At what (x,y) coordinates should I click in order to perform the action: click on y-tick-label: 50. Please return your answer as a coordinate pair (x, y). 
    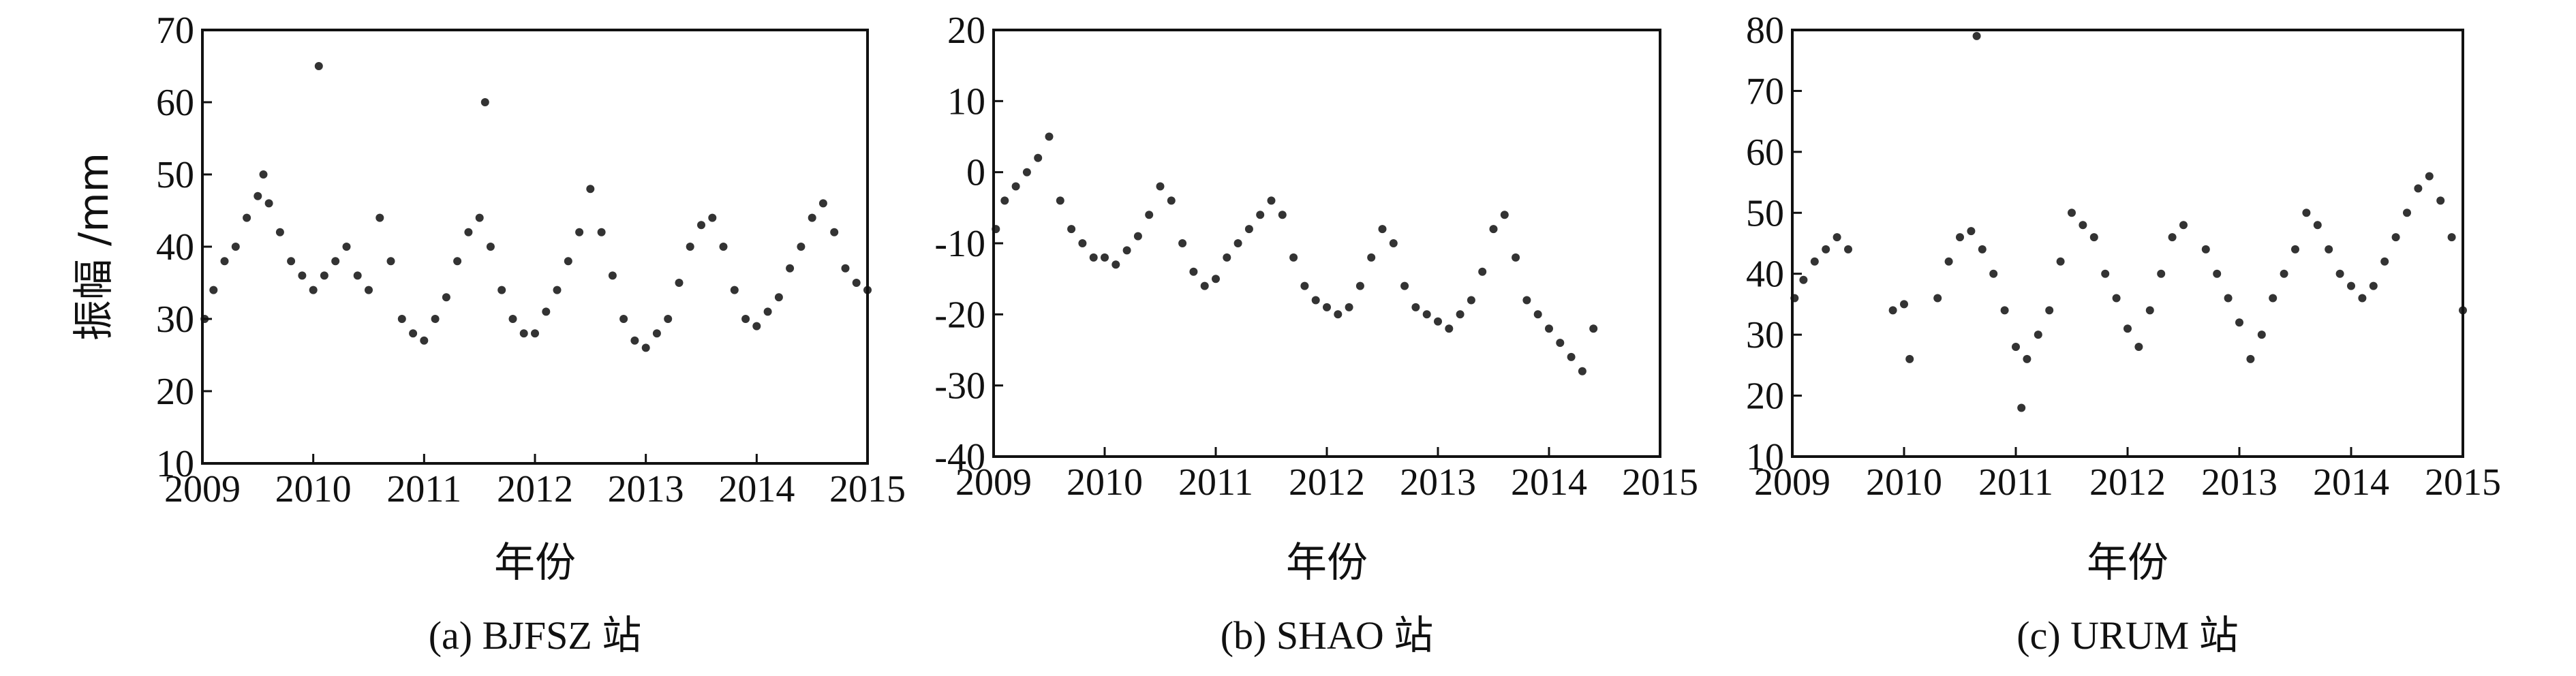
    Looking at the image, I should click on (1765, 213).